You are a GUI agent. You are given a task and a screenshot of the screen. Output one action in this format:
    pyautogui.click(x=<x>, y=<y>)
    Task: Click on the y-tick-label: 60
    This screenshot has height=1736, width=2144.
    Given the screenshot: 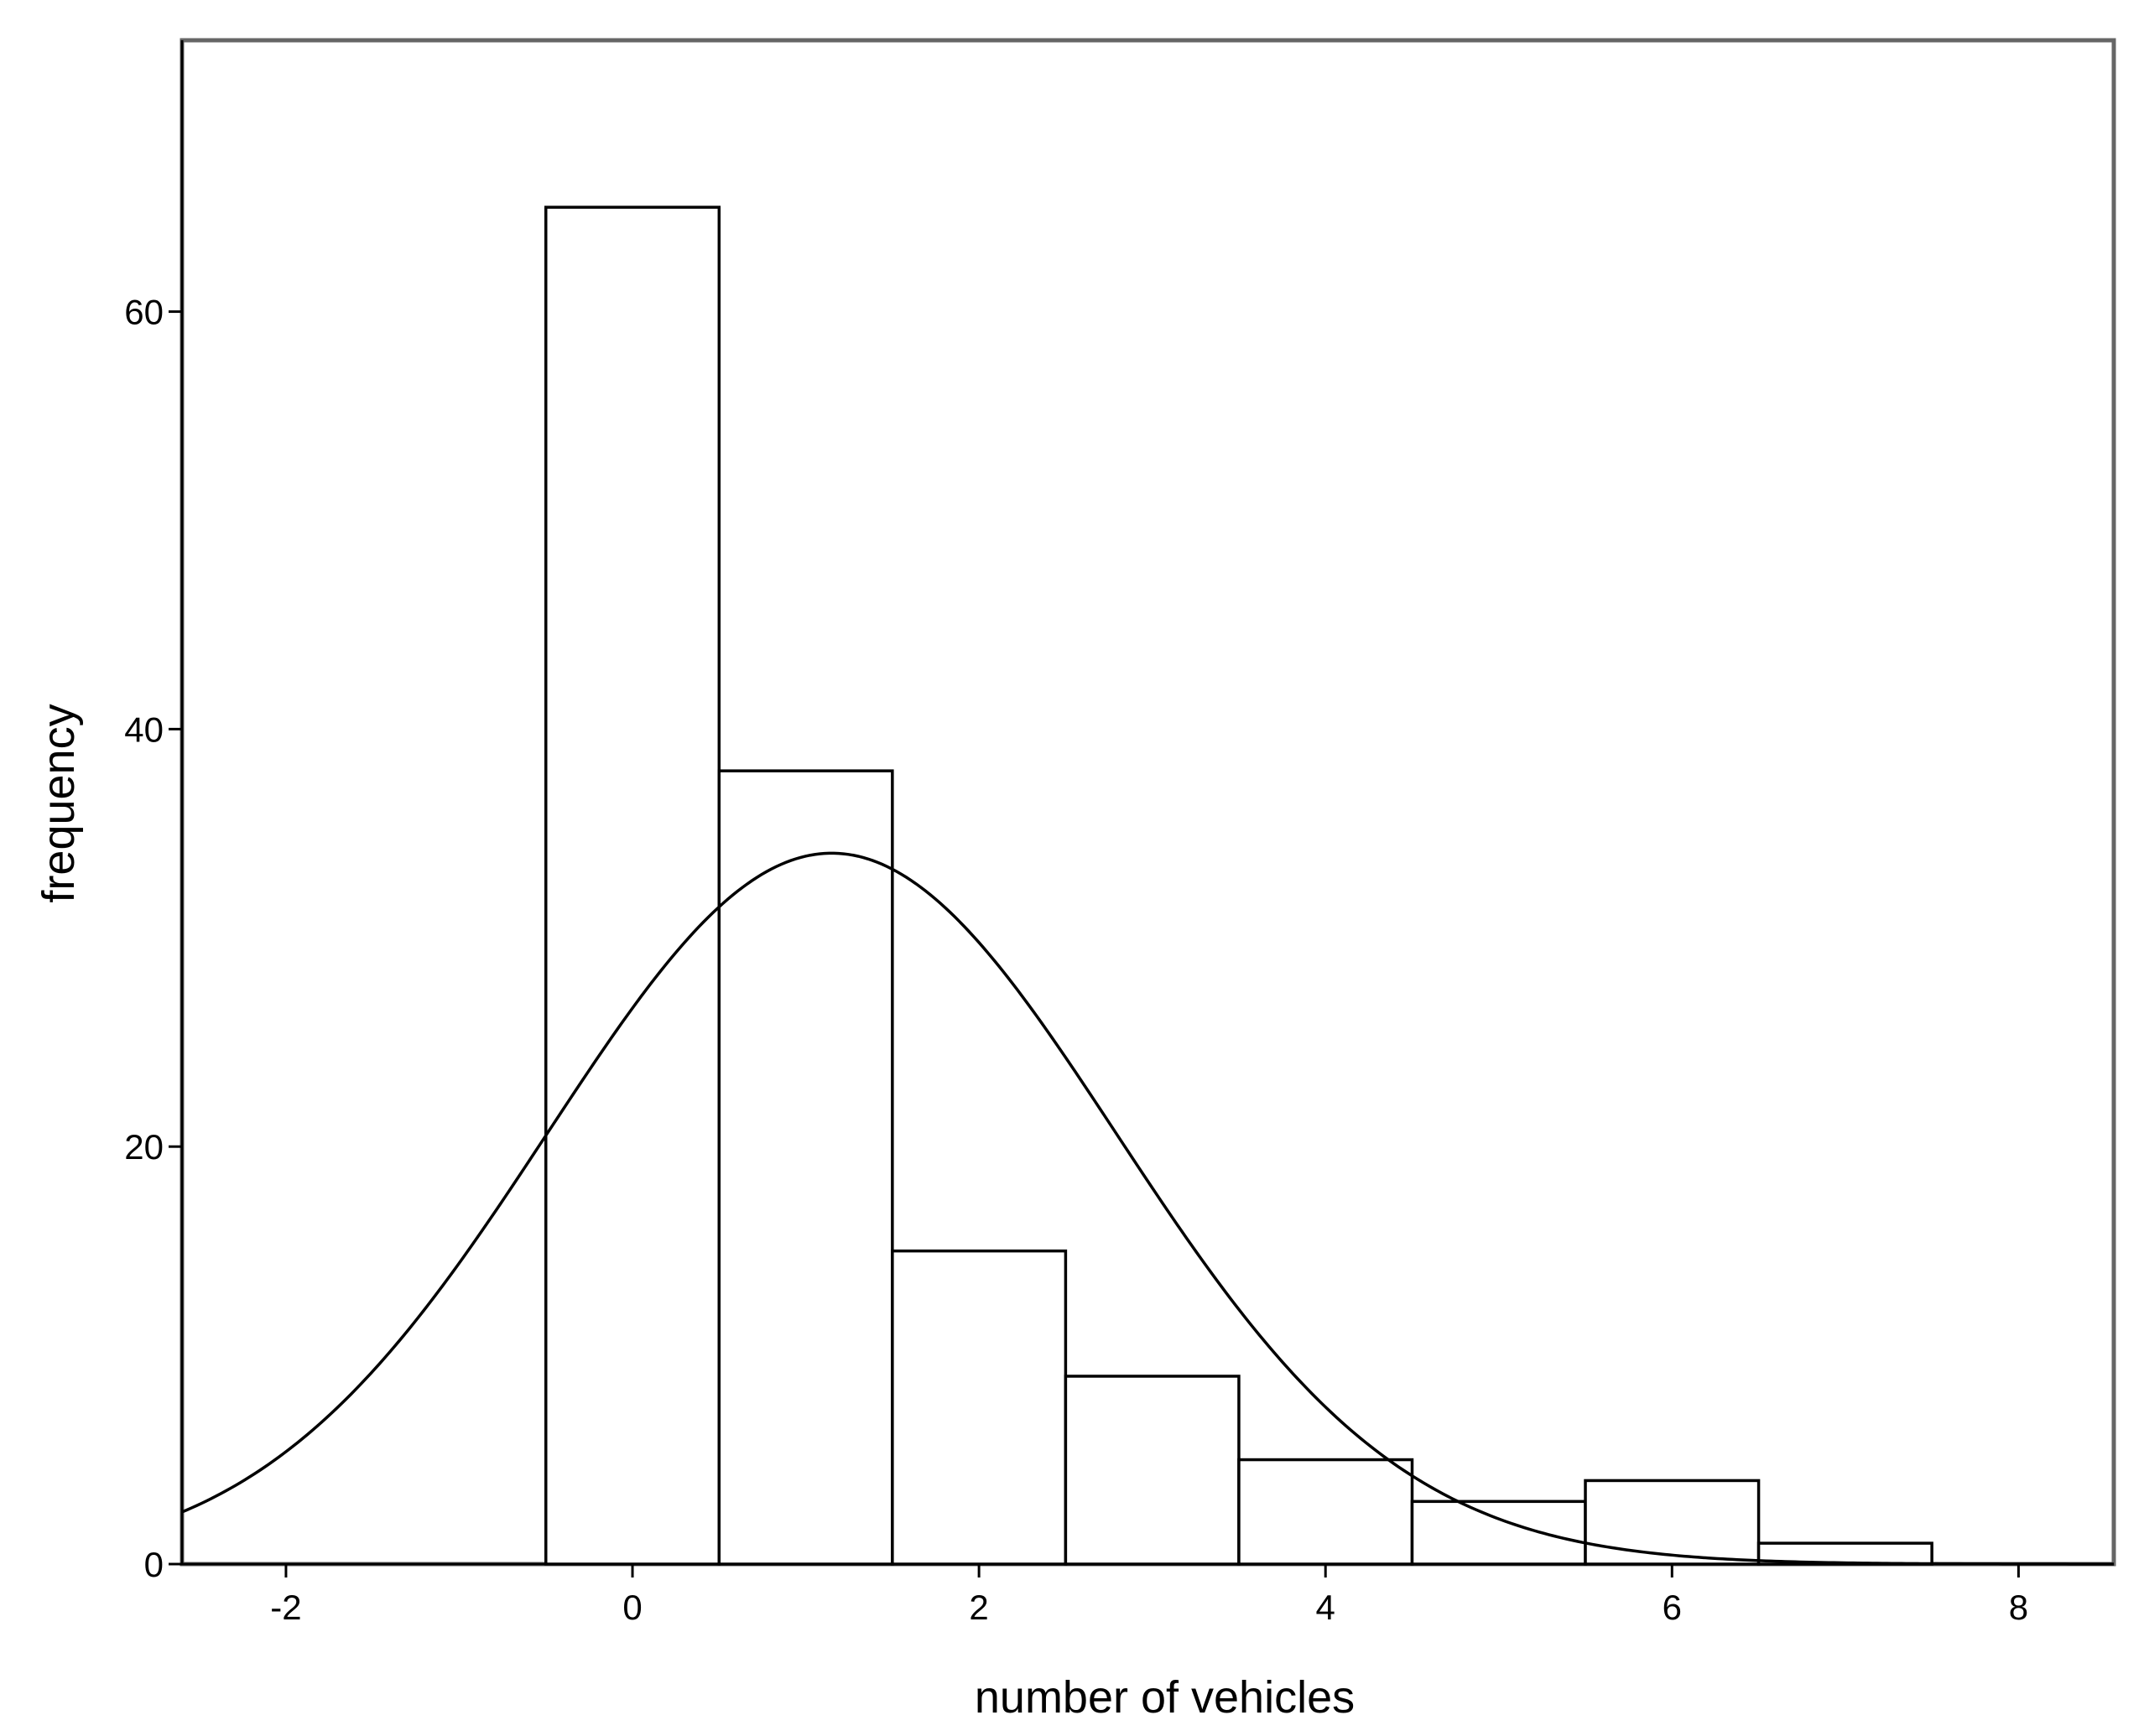 What is the action you would take?
    pyautogui.click(x=144, y=313)
    